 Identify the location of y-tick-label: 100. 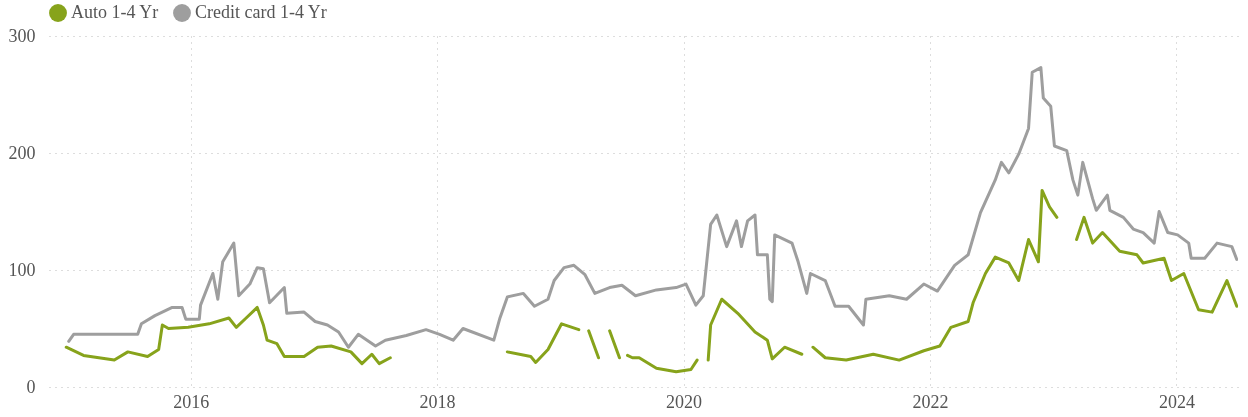
(22, 269).